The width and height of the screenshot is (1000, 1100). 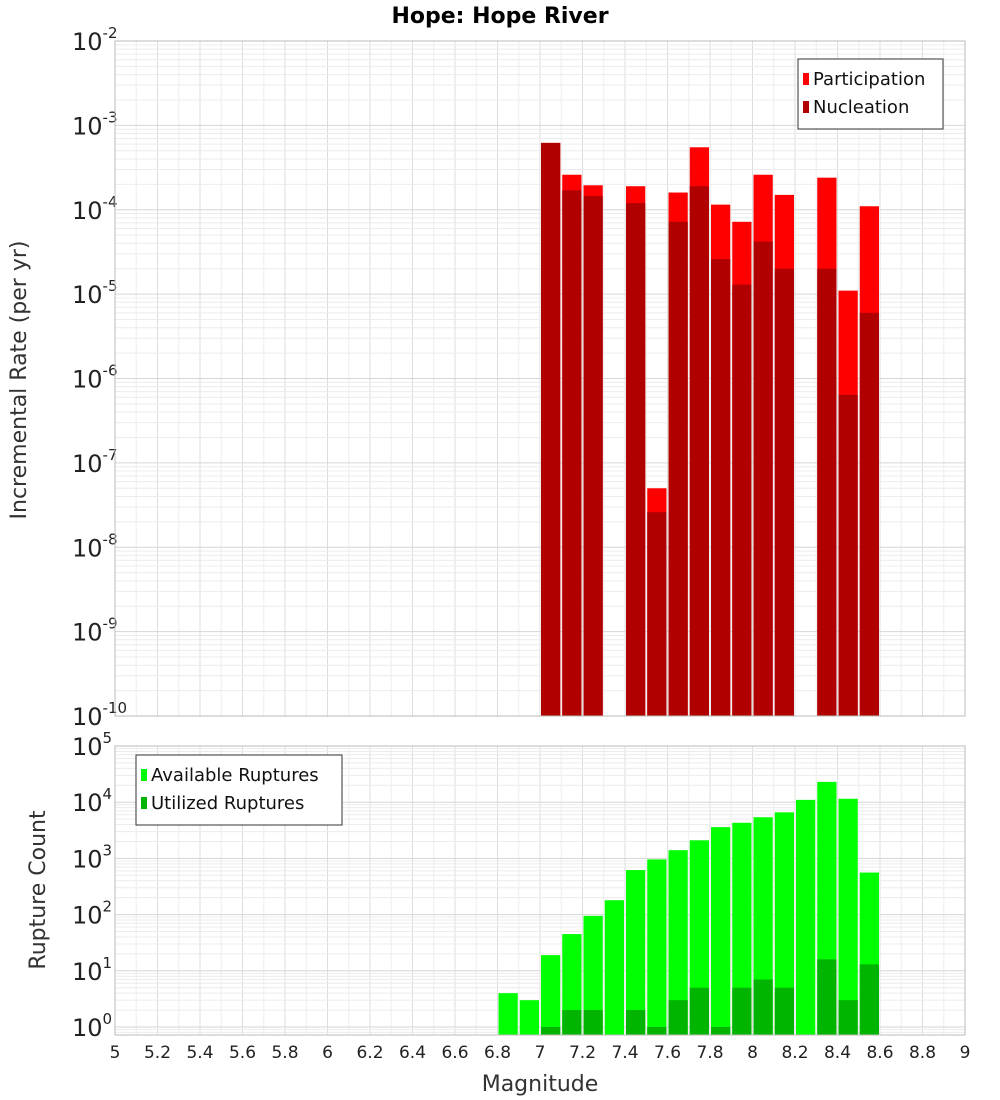 I want to click on legend-label: Utilized Ruptures, so click(x=227, y=803).